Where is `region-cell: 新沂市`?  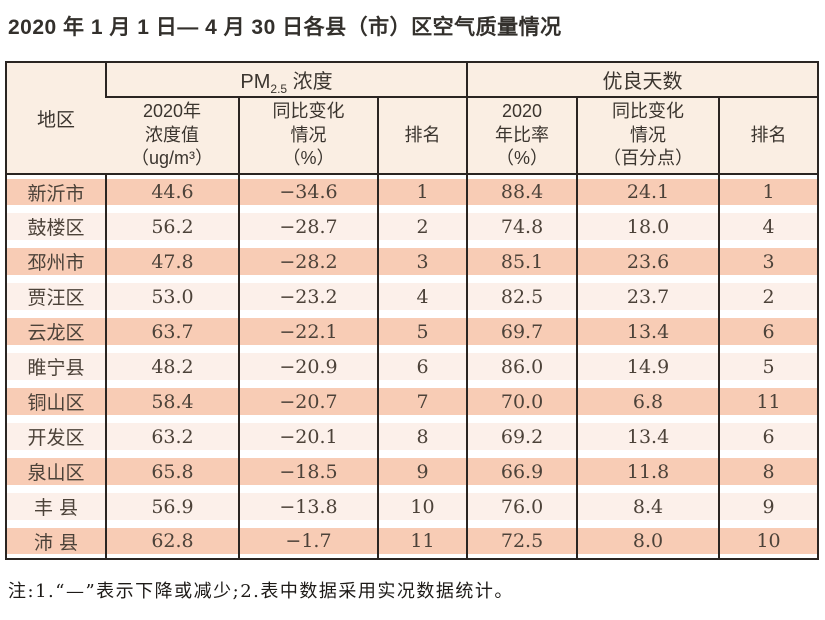
region-cell: 新沂市 is located at coordinates (56, 191).